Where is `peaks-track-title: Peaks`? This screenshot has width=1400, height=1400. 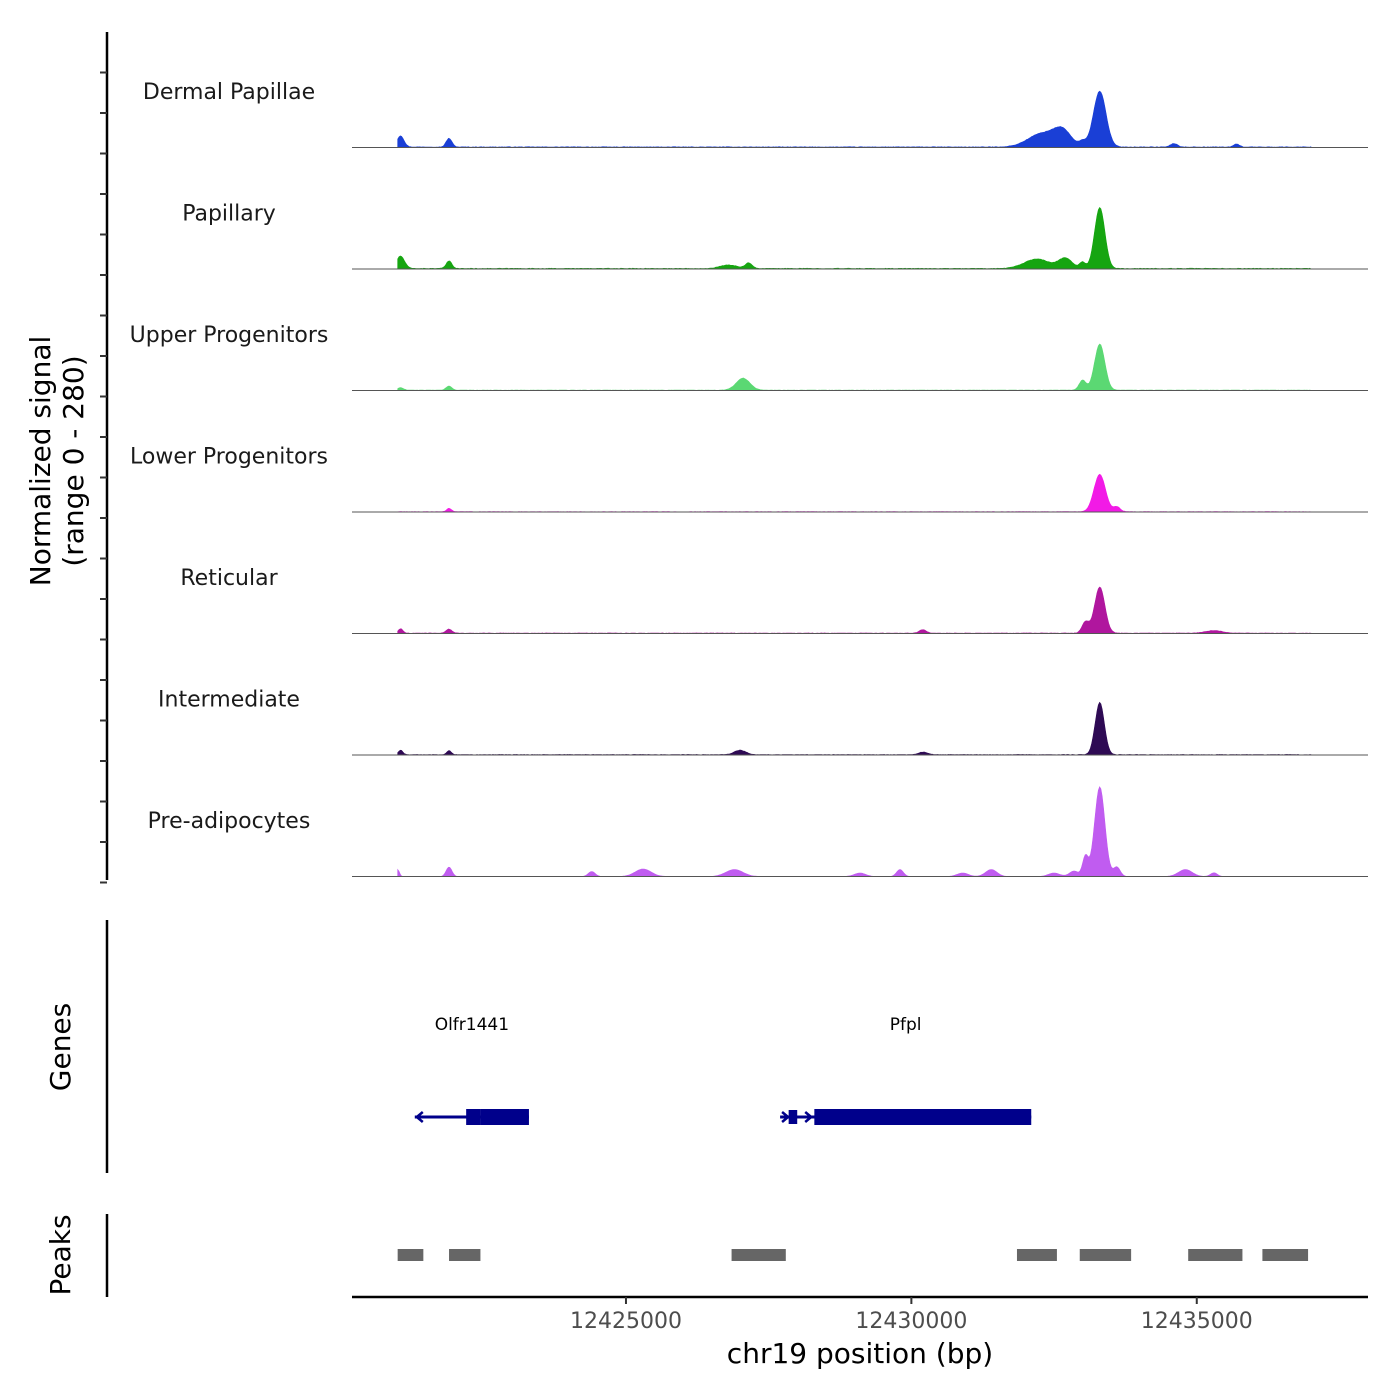
peaks-track-title: Peaks is located at coordinates (60, 1254).